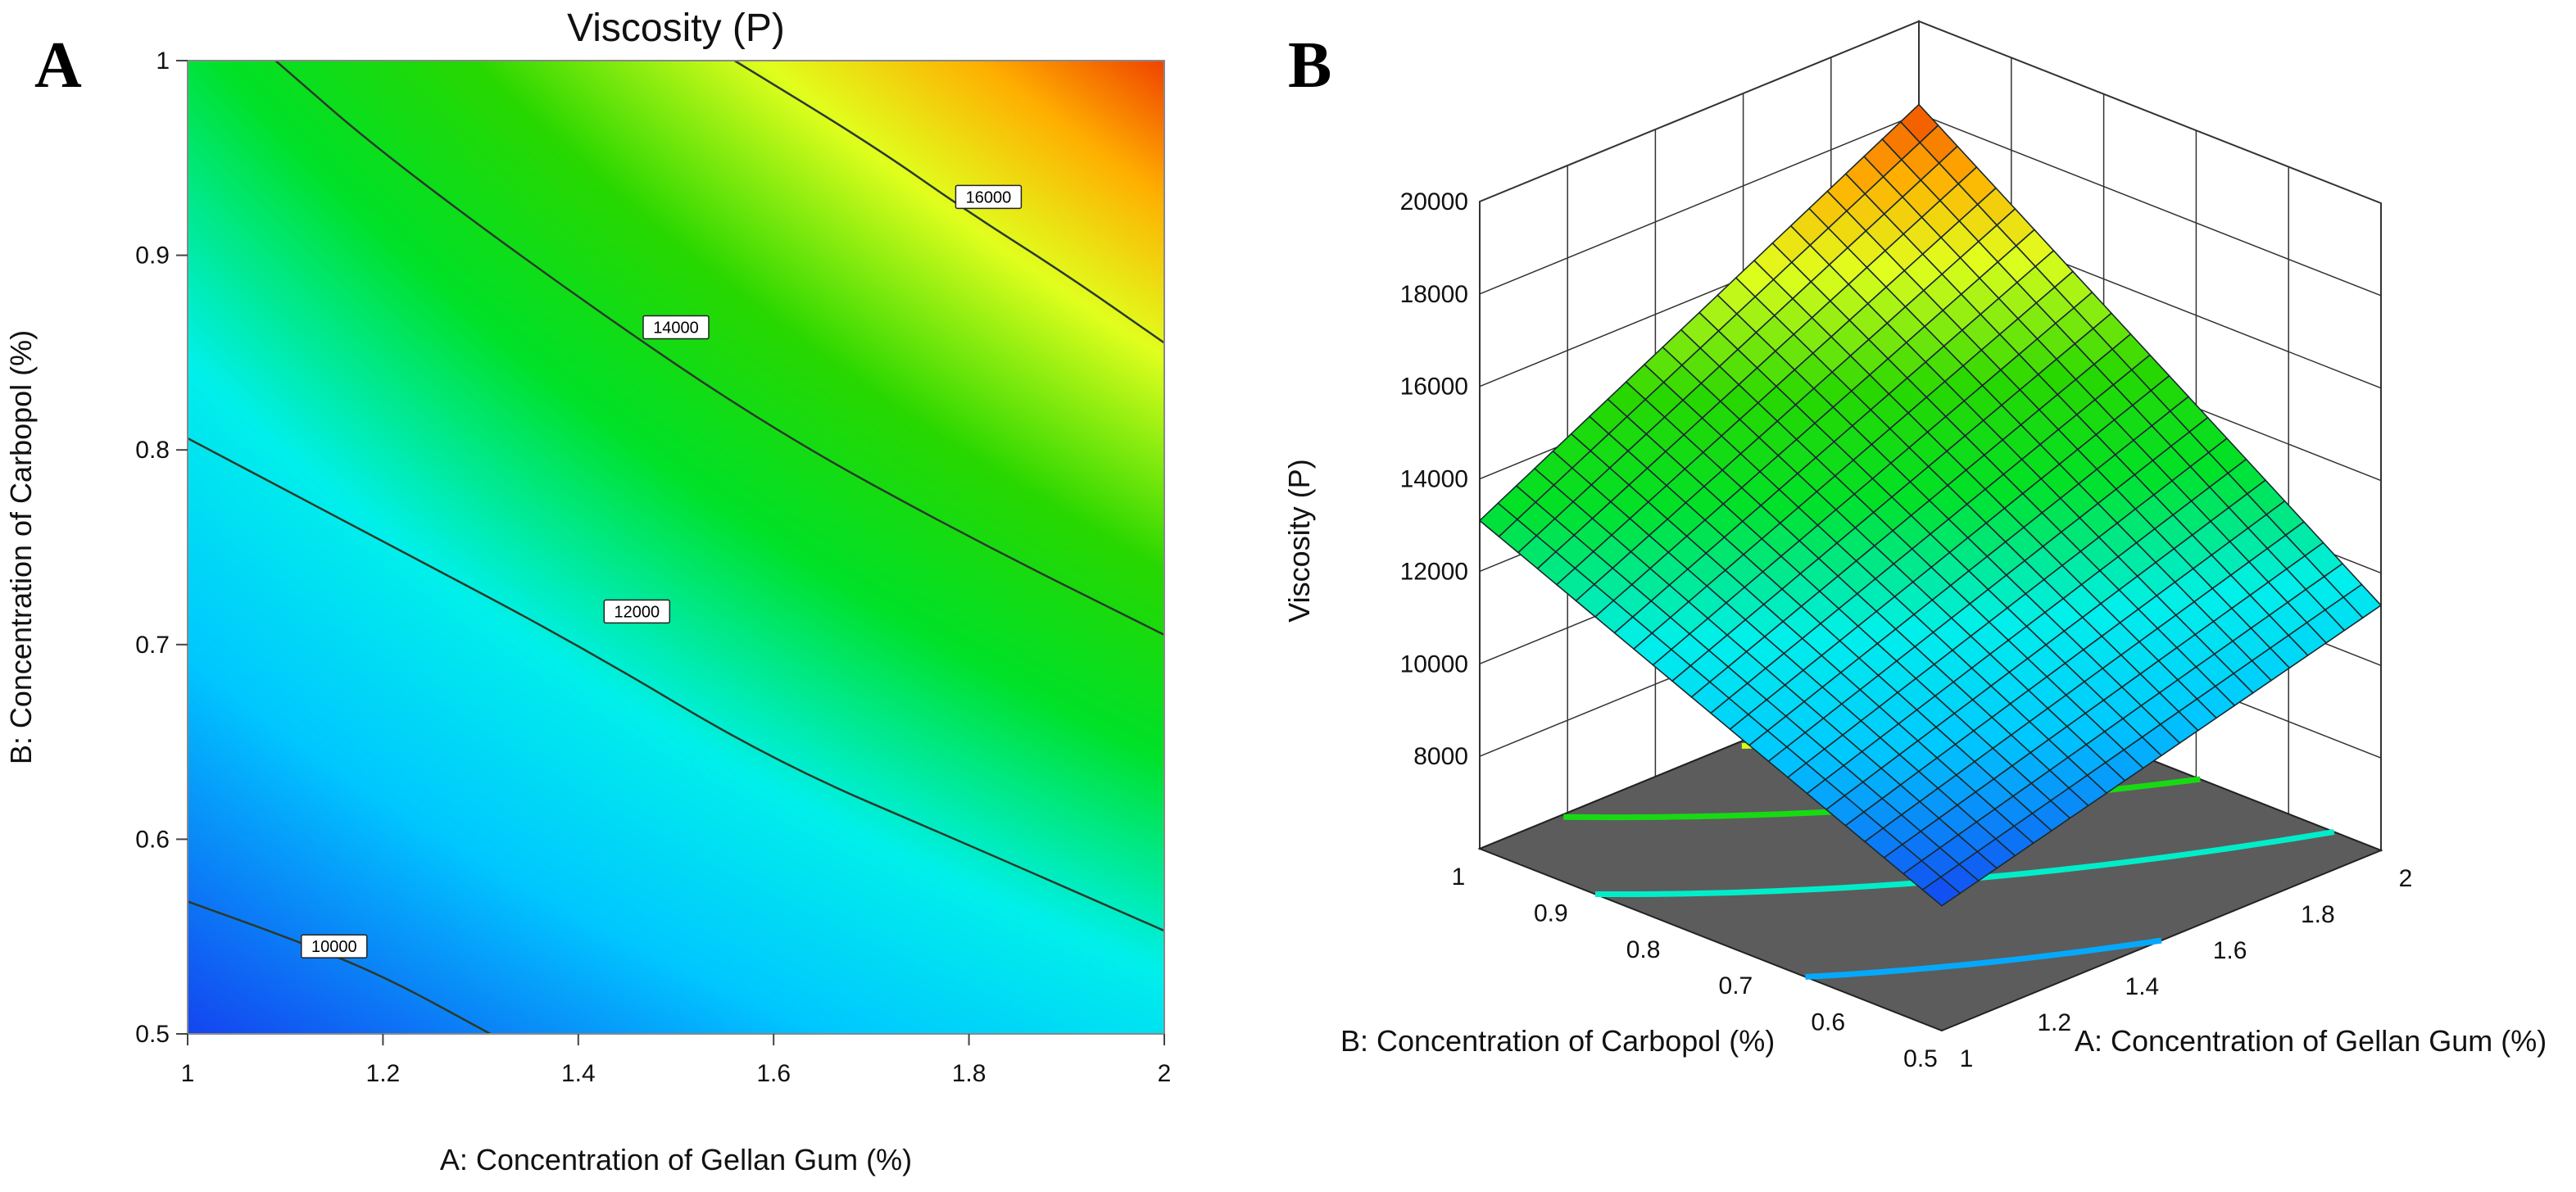  Describe the element at coordinates (152, 256) in the screenshot. I see `y-tick-label: 0.9` at that location.